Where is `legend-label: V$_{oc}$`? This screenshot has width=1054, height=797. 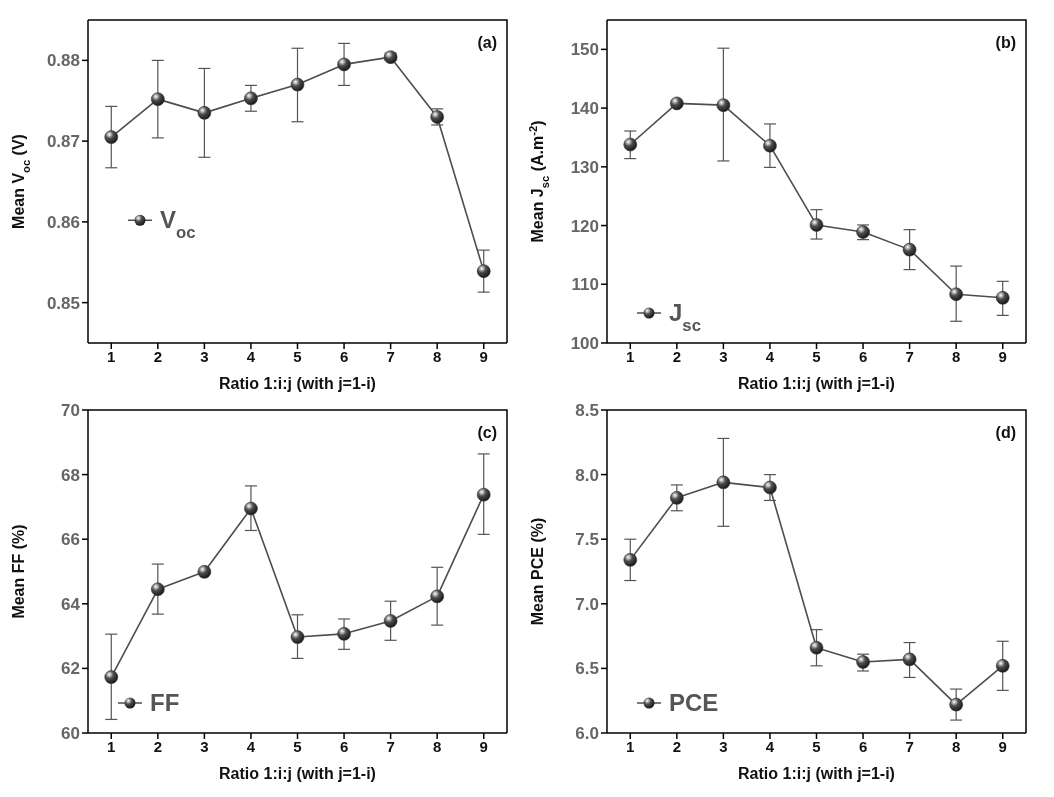 legend-label: V$_{oc}$ is located at coordinates (178, 224).